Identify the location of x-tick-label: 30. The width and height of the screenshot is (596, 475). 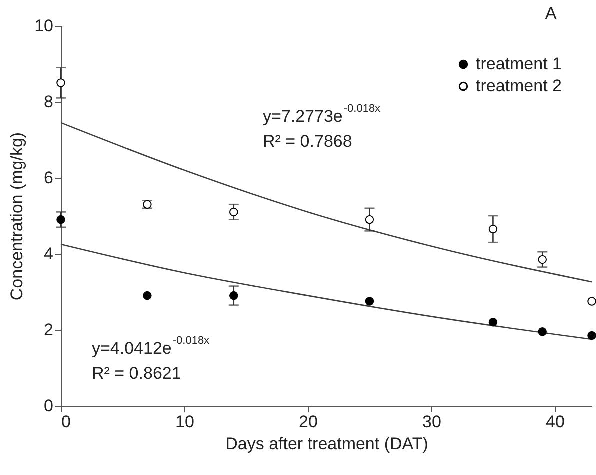
(432, 422).